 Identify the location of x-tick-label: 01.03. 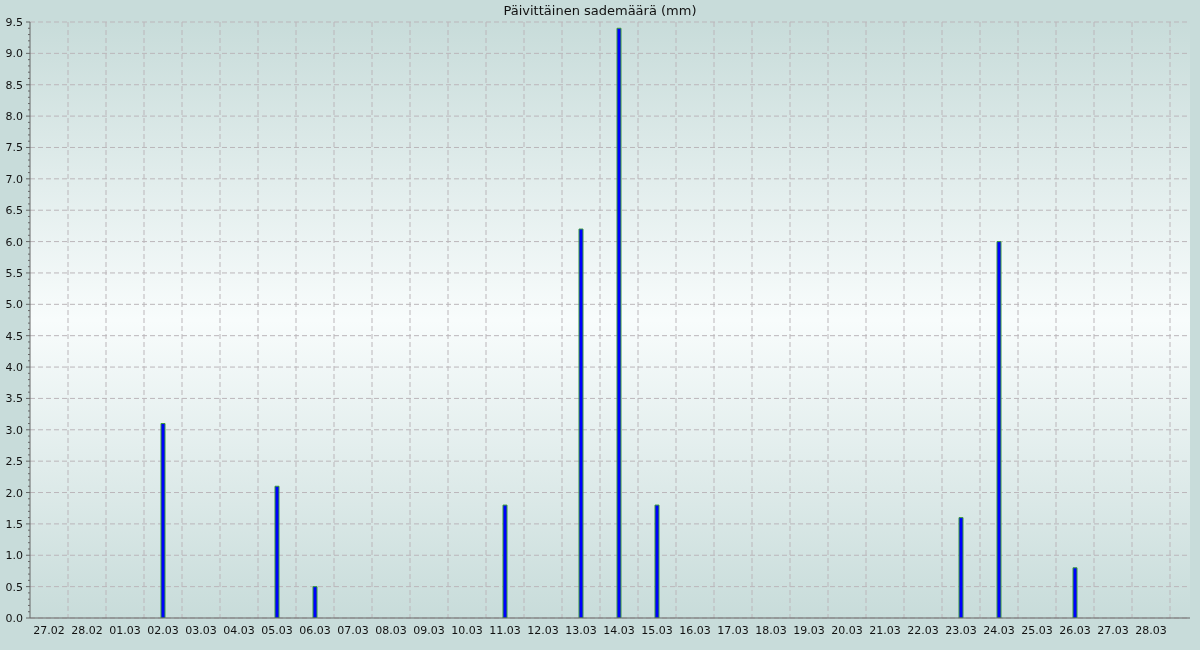
(125, 630).